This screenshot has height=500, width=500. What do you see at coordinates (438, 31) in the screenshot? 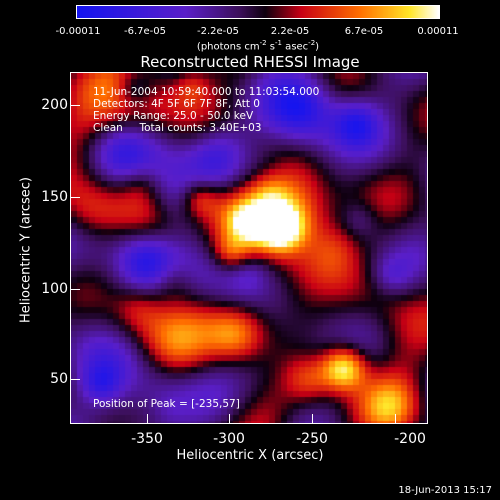
I see `colorbar-tick-label: 0.00011` at bounding box center [438, 31].